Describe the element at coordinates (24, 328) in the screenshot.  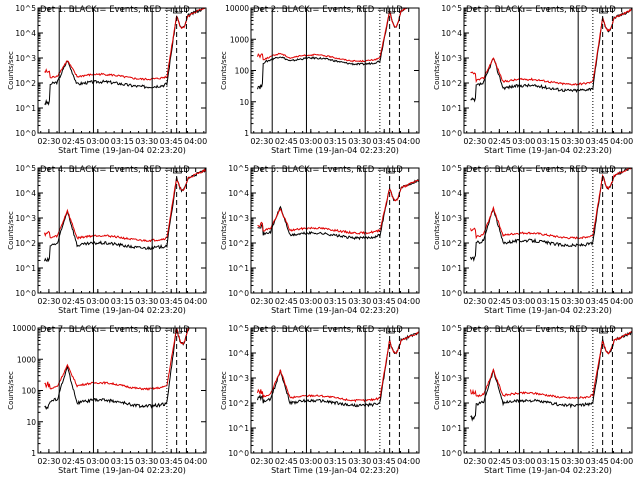
I see `y-tick-label: 10000` at that location.